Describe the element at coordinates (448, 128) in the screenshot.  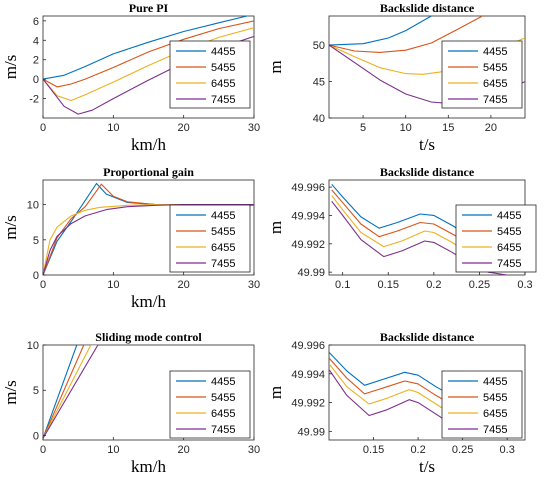
I see `x-tick-label: 15` at that location.